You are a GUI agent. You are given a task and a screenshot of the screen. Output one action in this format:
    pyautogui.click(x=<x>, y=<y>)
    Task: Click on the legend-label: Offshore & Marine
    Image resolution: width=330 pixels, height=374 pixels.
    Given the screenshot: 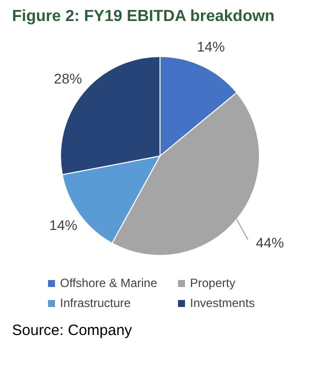 What is the action you would take?
    pyautogui.click(x=109, y=283)
    